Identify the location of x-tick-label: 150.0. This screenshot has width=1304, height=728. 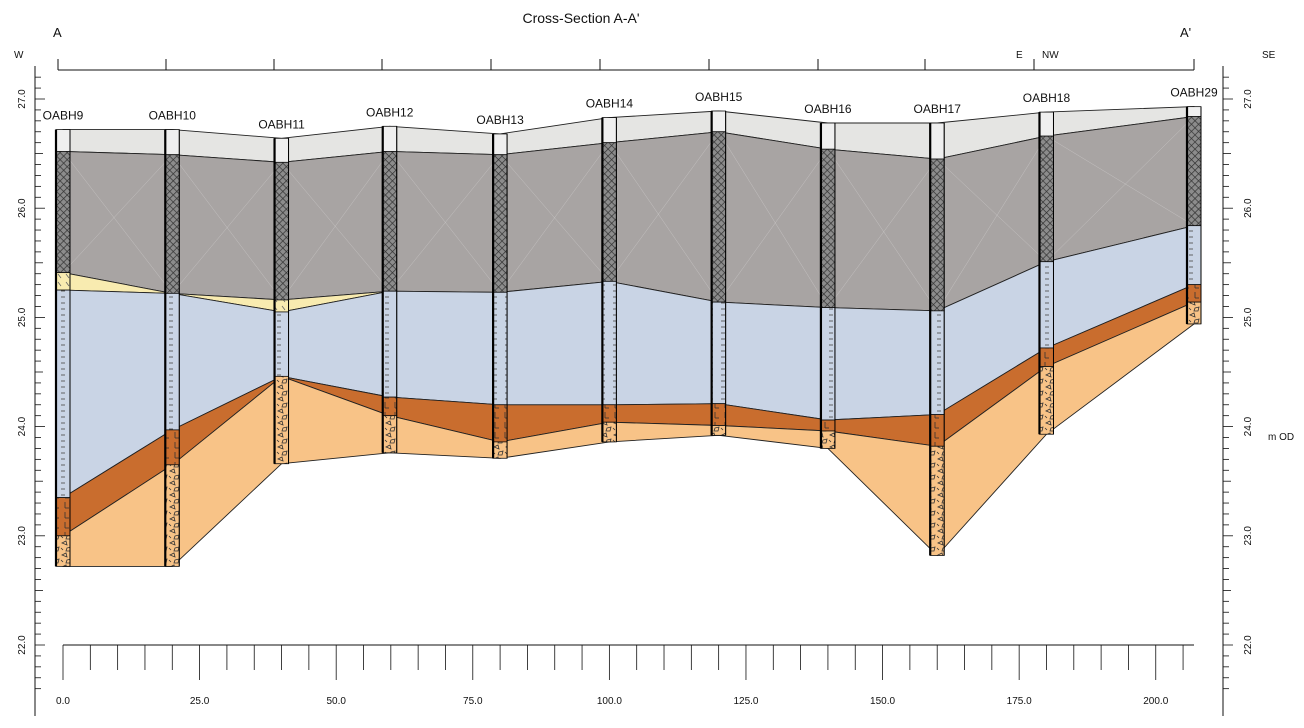
(882, 701).